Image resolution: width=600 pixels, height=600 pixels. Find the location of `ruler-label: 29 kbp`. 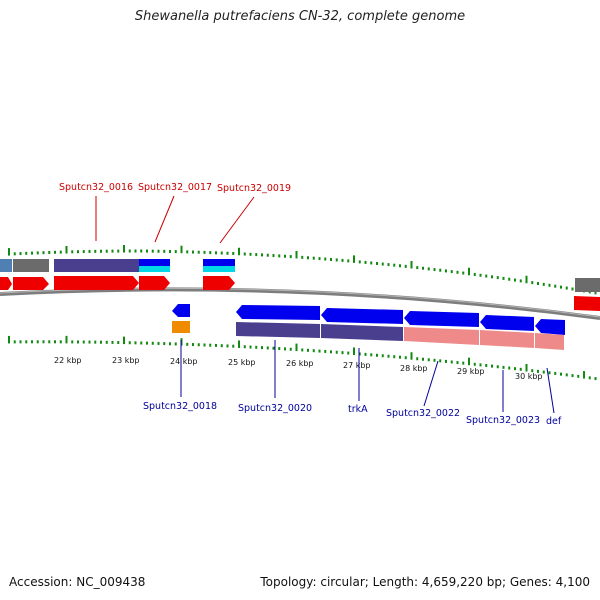

ruler-label: 29 kbp is located at coordinates (471, 371).